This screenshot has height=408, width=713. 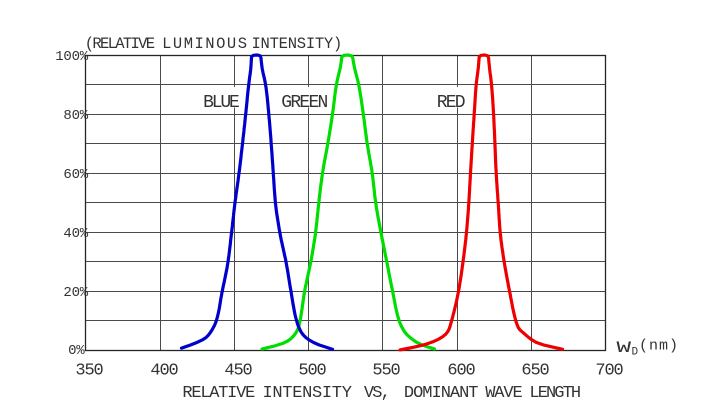 What do you see at coordinates (386, 371) in the screenshot?
I see `svg-text: 550` at bounding box center [386, 371].